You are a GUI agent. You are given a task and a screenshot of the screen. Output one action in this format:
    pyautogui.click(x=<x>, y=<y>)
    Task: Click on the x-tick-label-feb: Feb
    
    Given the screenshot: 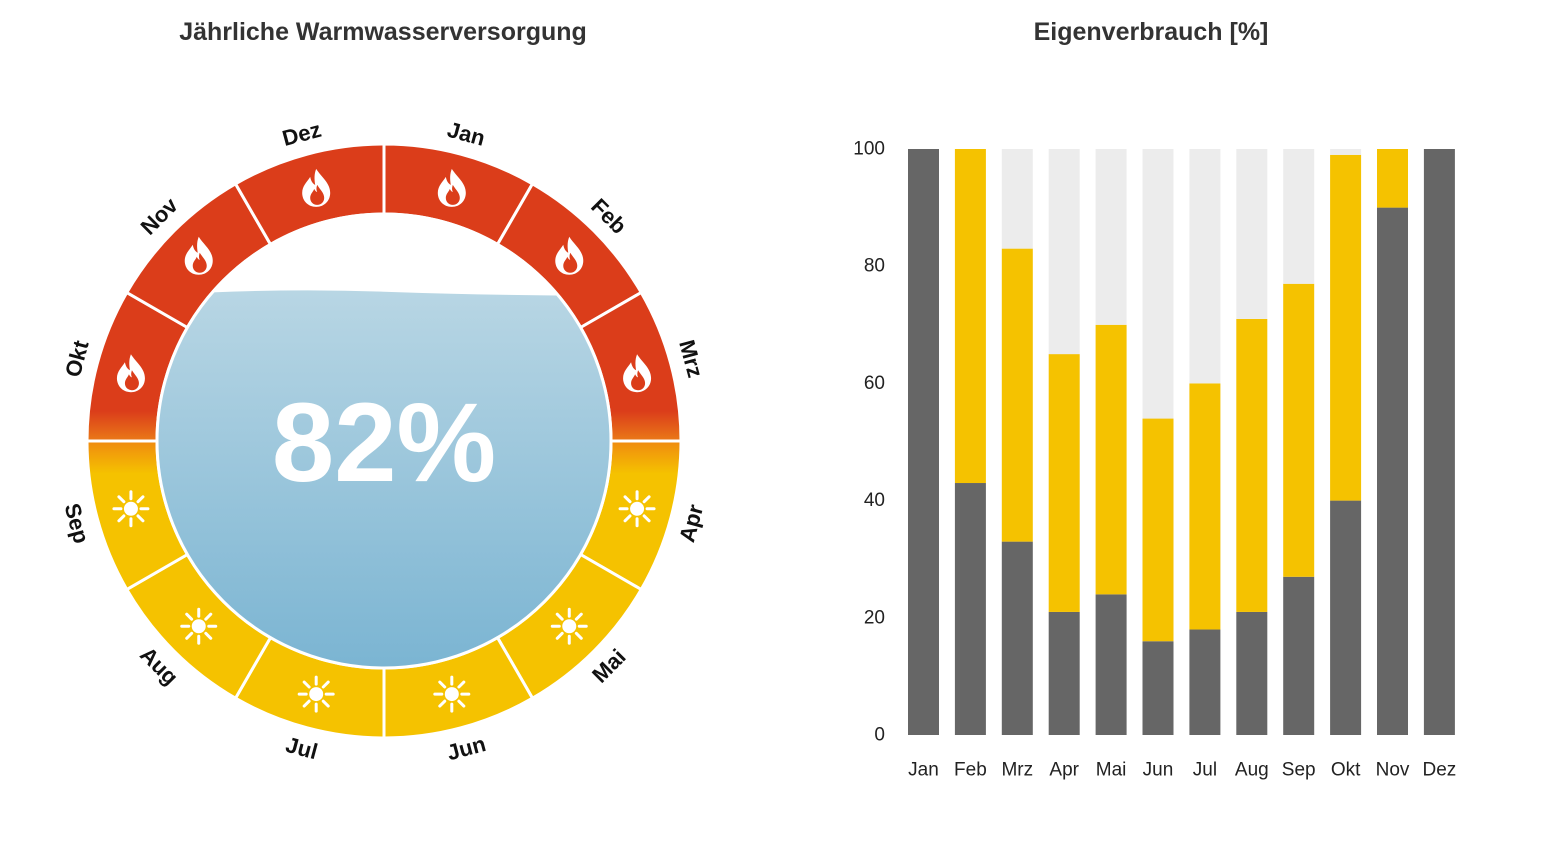 What is the action you would take?
    pyautogui.click(x=970, y=770)
    